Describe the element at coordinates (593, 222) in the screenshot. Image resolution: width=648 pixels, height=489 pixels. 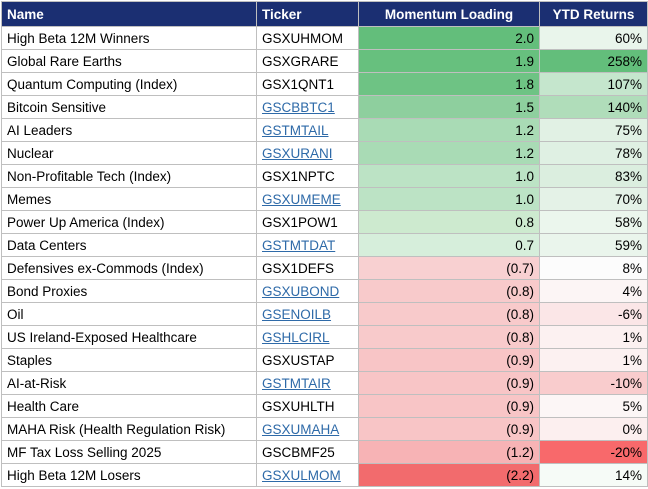
I see `ytd-cell: 58%` at that location.